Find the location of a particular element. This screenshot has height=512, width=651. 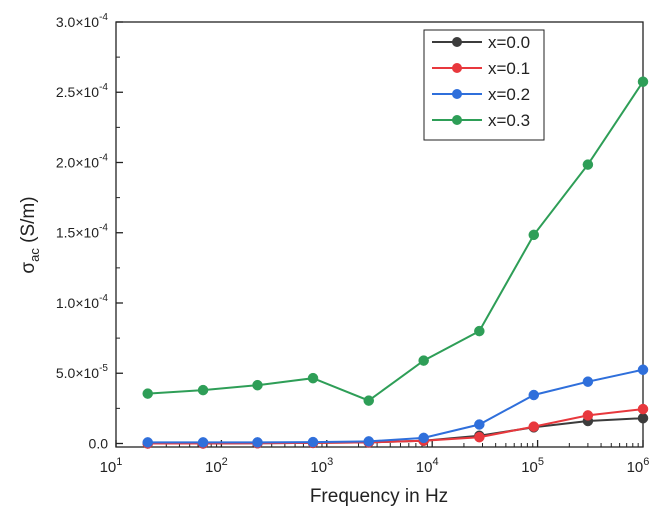

legend-box is located at coordinates (484, 85).